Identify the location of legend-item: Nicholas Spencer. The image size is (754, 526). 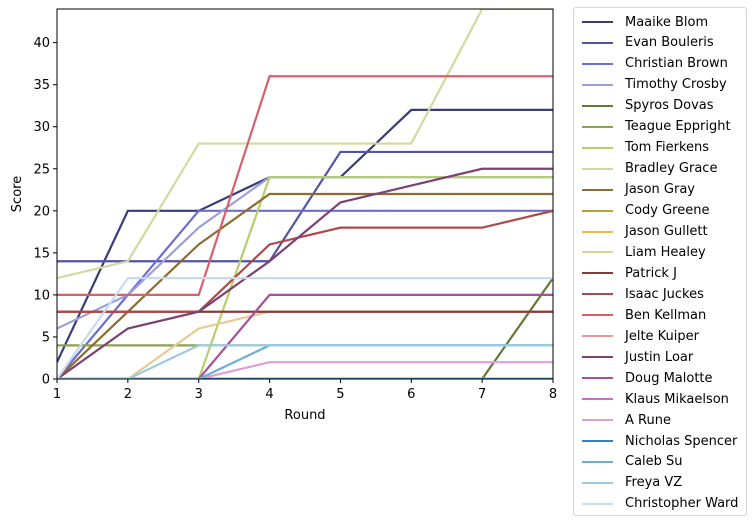
(659, 441).